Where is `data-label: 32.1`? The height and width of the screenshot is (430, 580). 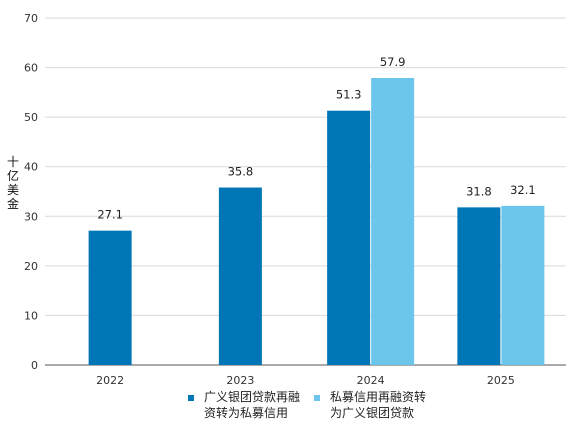 data-label: 32.1 is located at coordinates (523, 190).